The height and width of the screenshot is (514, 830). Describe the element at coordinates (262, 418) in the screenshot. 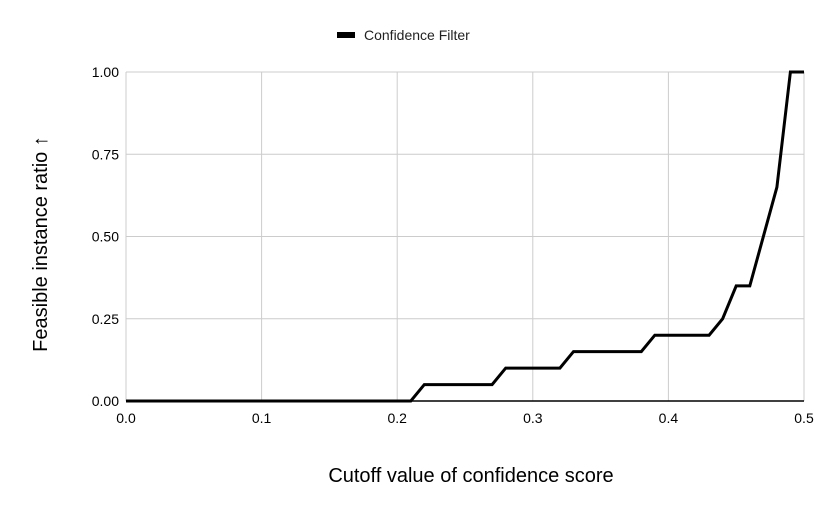

I see `x-tick-label: 0.1` at that location.